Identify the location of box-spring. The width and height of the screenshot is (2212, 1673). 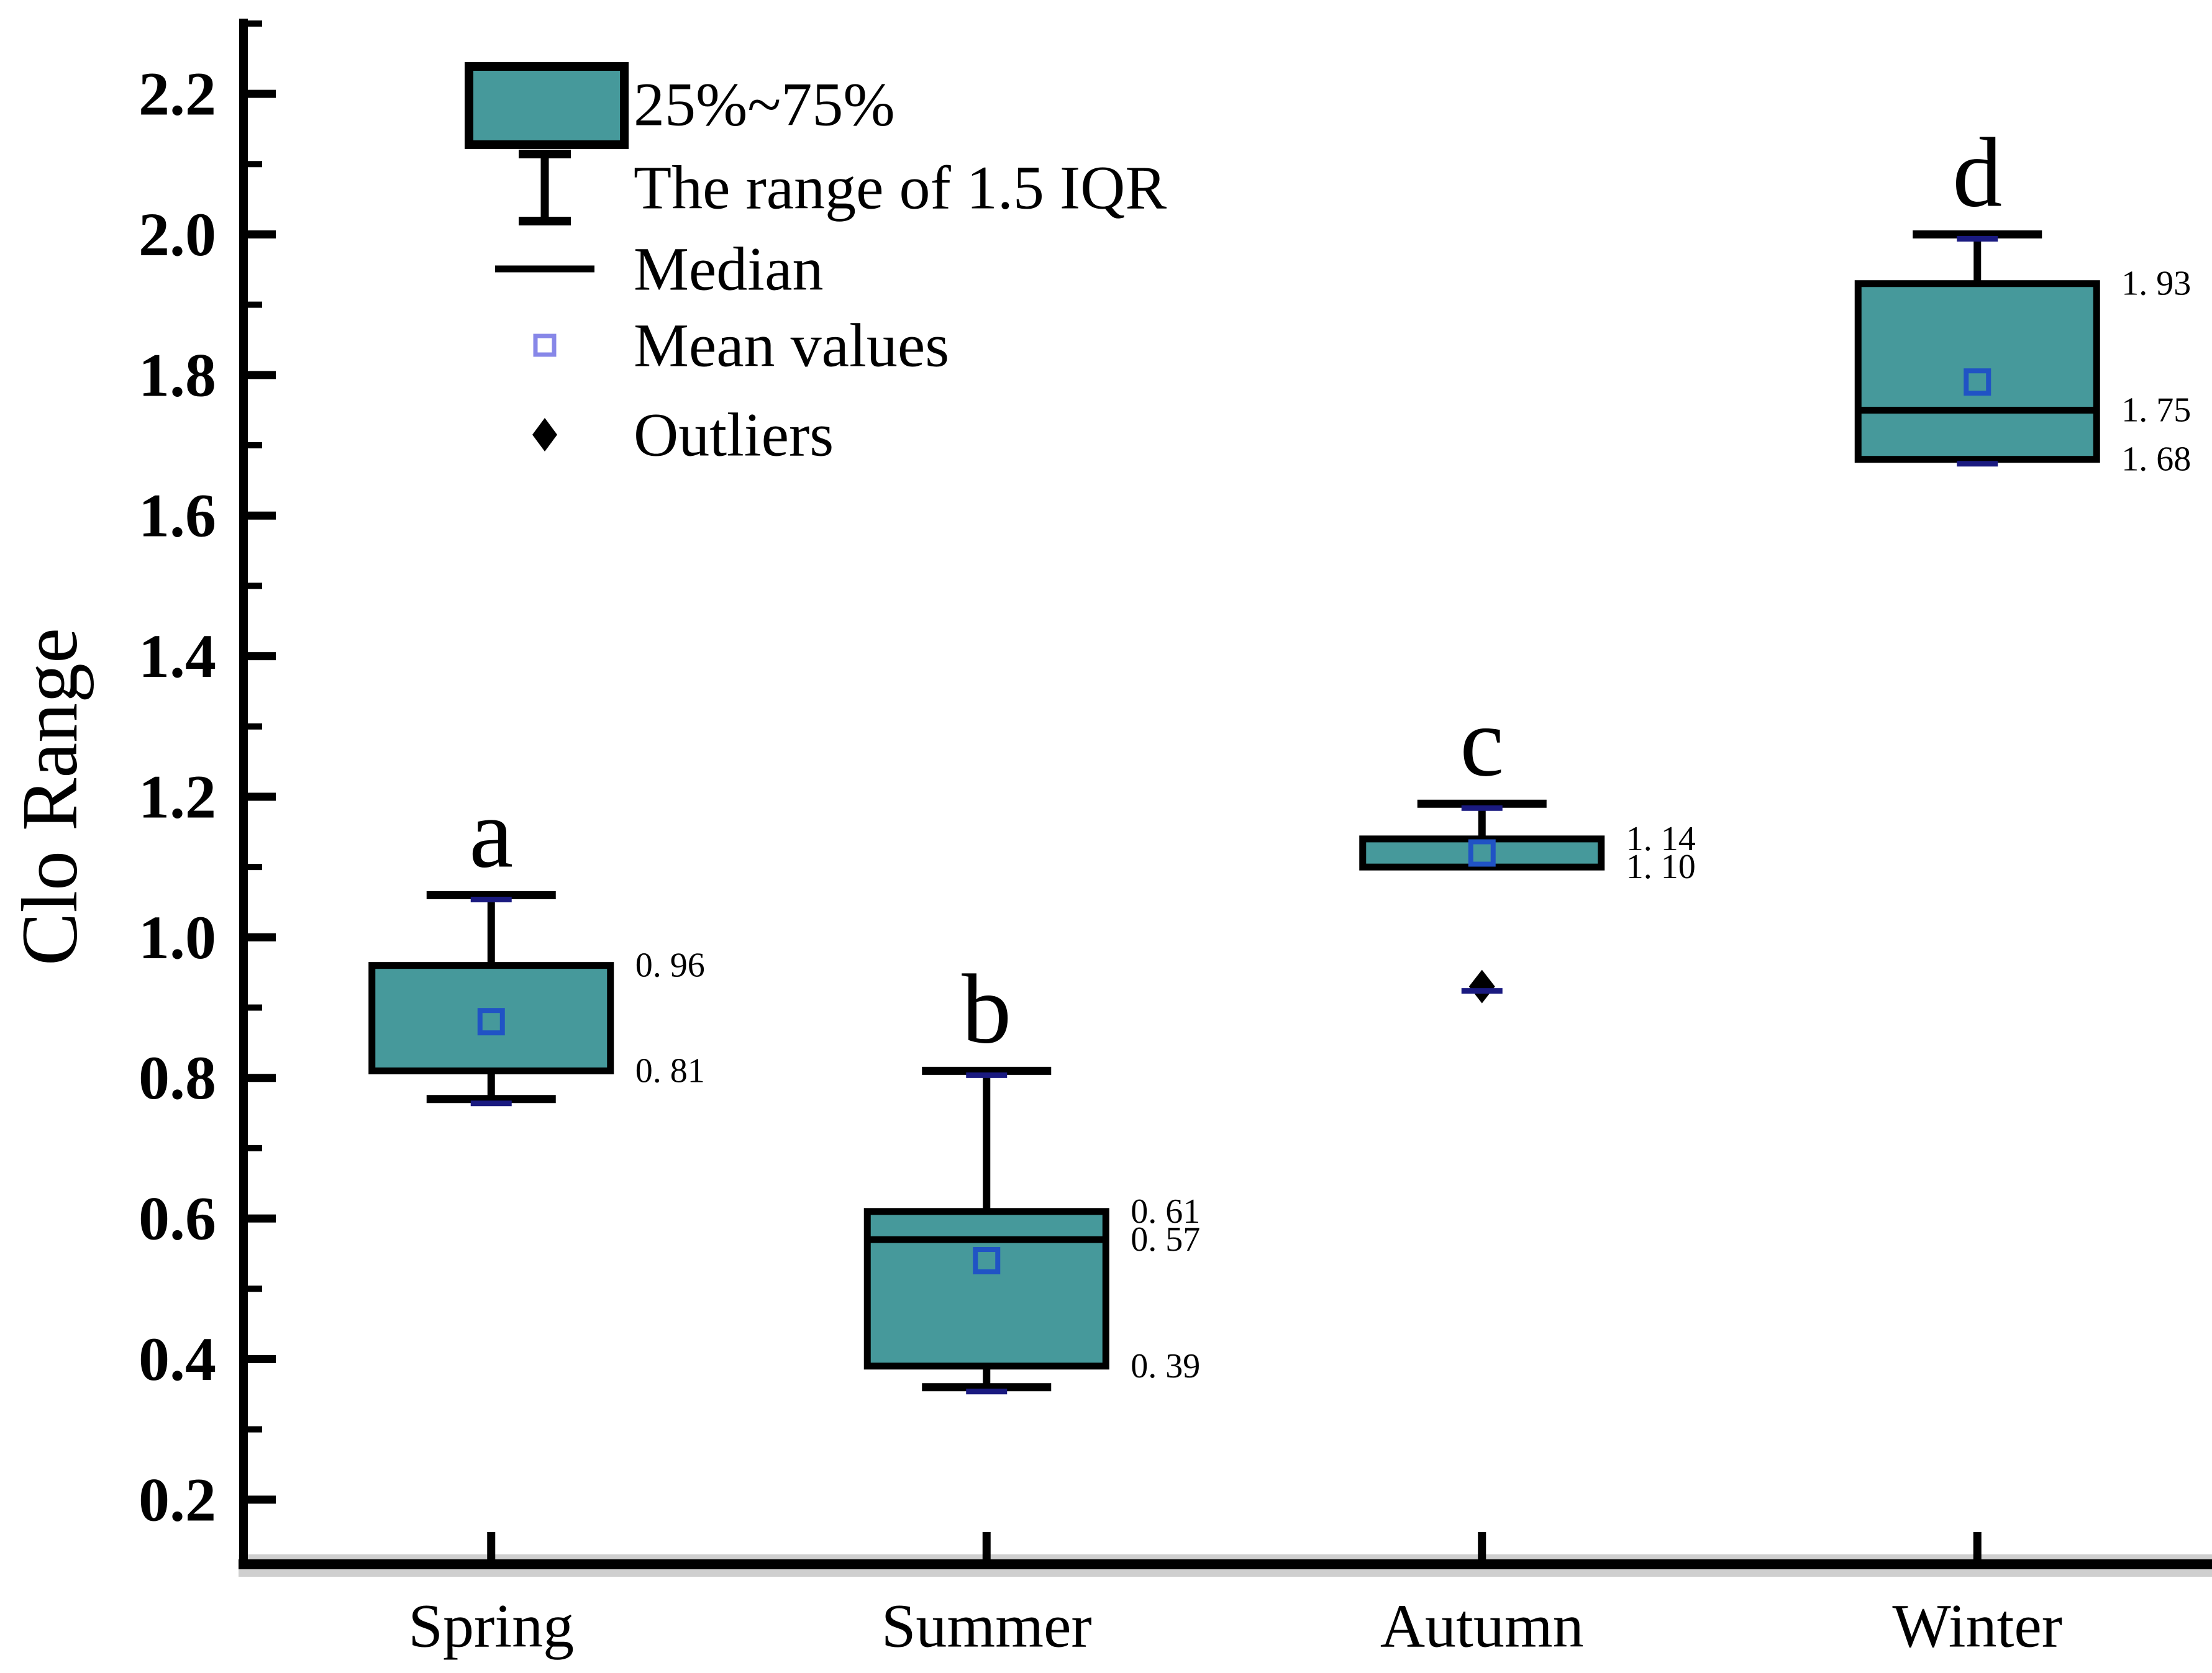
(491, 1018).